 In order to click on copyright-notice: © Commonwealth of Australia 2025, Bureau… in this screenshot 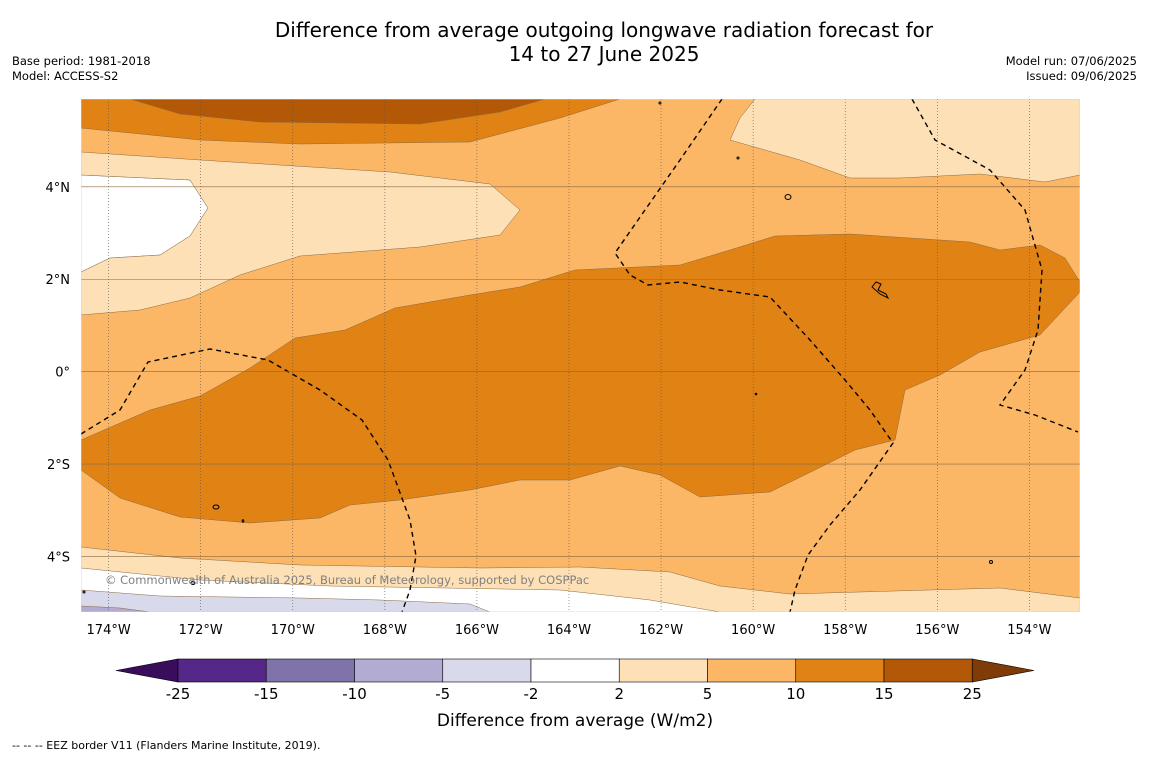, I will do `click(347, 580)`.